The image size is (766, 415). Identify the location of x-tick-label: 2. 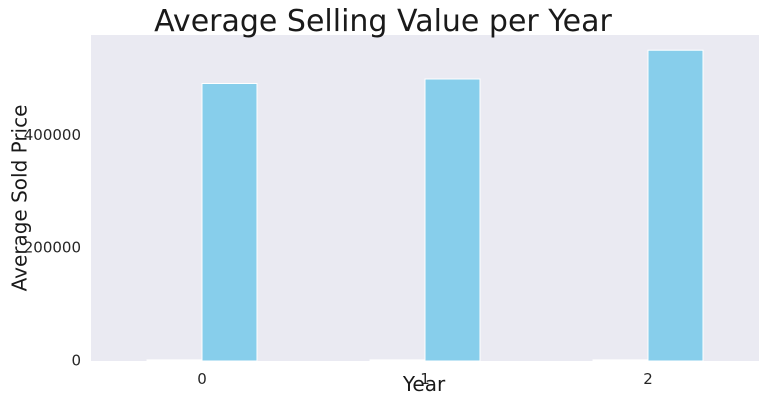
(648, 379).